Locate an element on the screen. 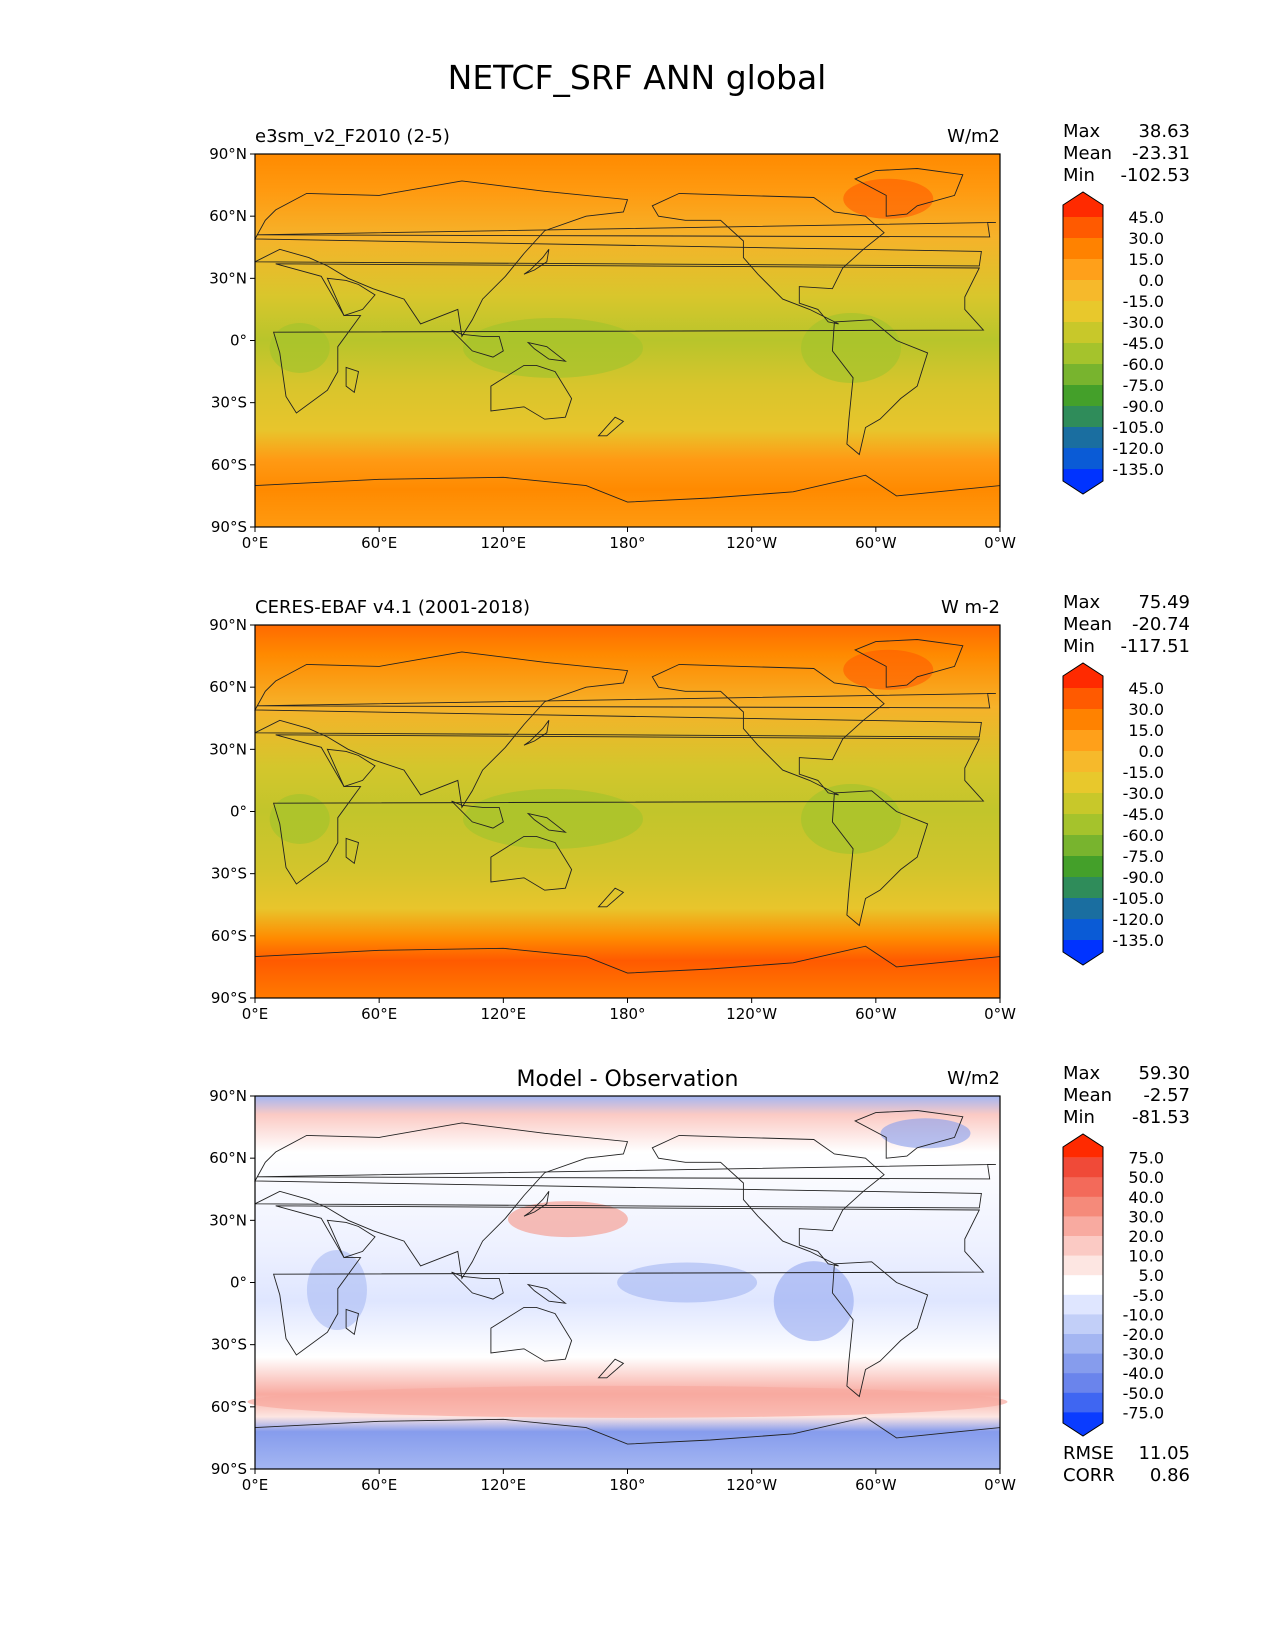 The image size is (1275, 1650). colorbar-label: 40.0 is located at coordinates (1146, 1197).